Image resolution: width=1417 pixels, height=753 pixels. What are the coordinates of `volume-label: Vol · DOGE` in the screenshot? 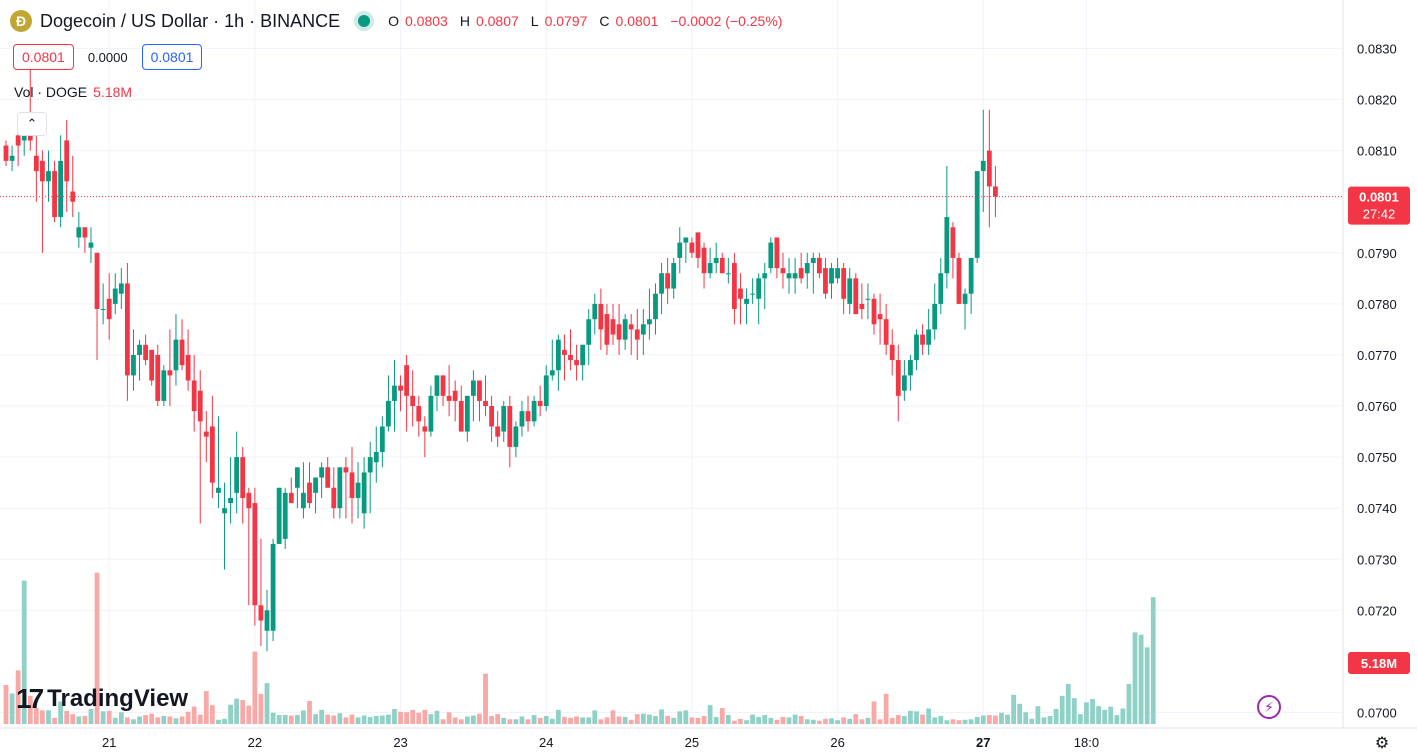 It's located at (51, 92).